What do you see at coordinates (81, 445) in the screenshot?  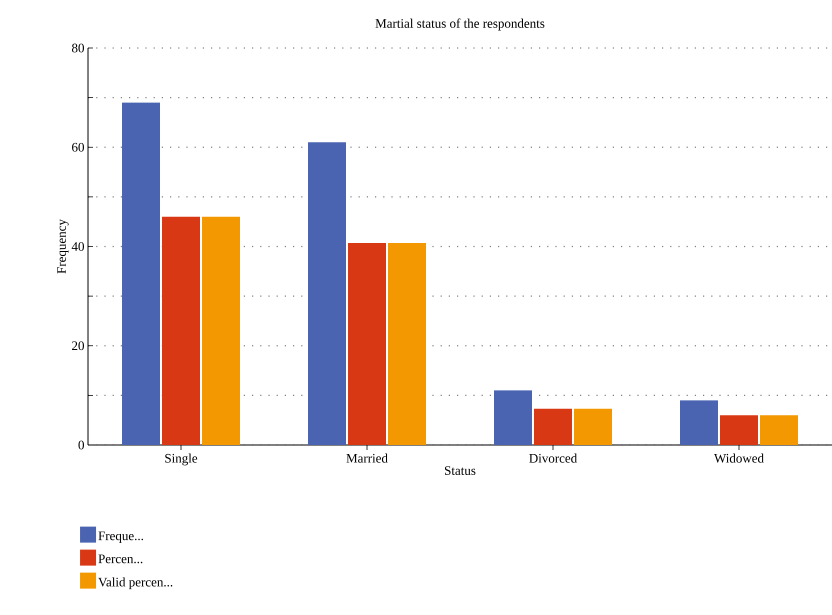 I see `y-tick-label: 0` at bounding box center [81, 445].